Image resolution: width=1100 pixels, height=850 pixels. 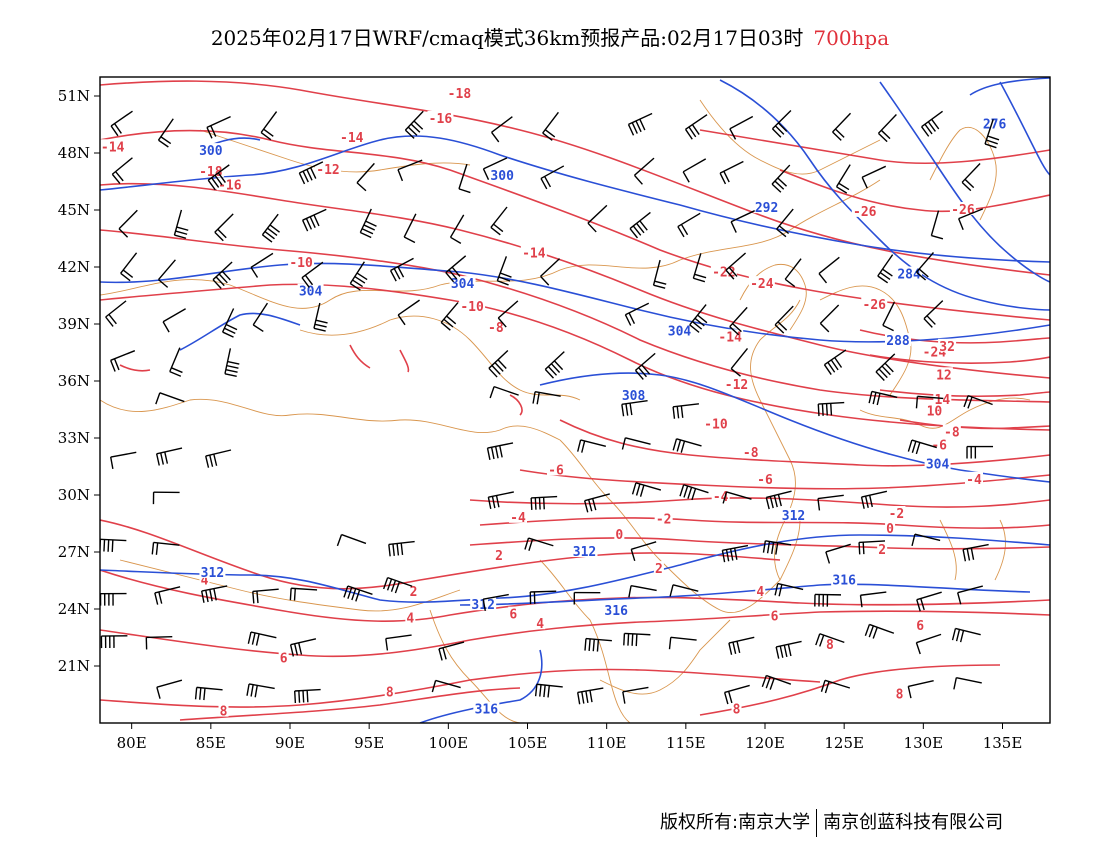 I want to click on contour-label: -16, so click(x=441, y=119).